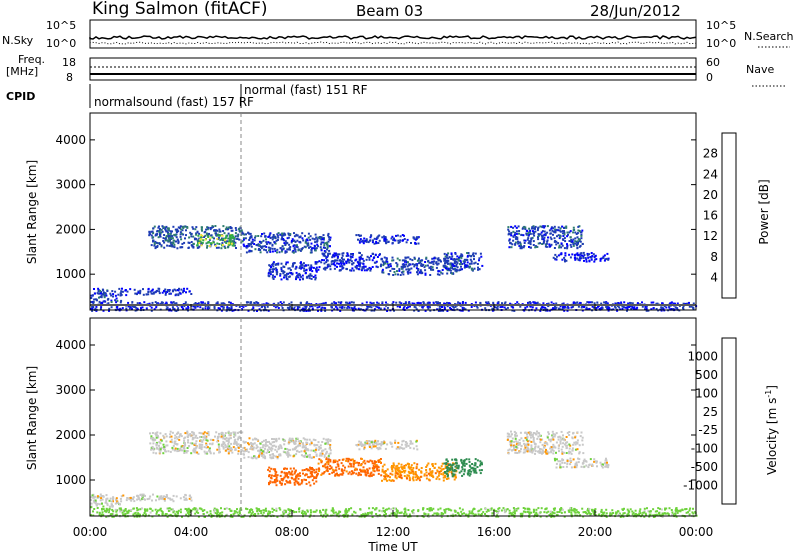  What do you see at coordinates (180, 9) in the screenshot?
I see `station-title: King Salmon (fitACF)` at bounding box center [180, 9].